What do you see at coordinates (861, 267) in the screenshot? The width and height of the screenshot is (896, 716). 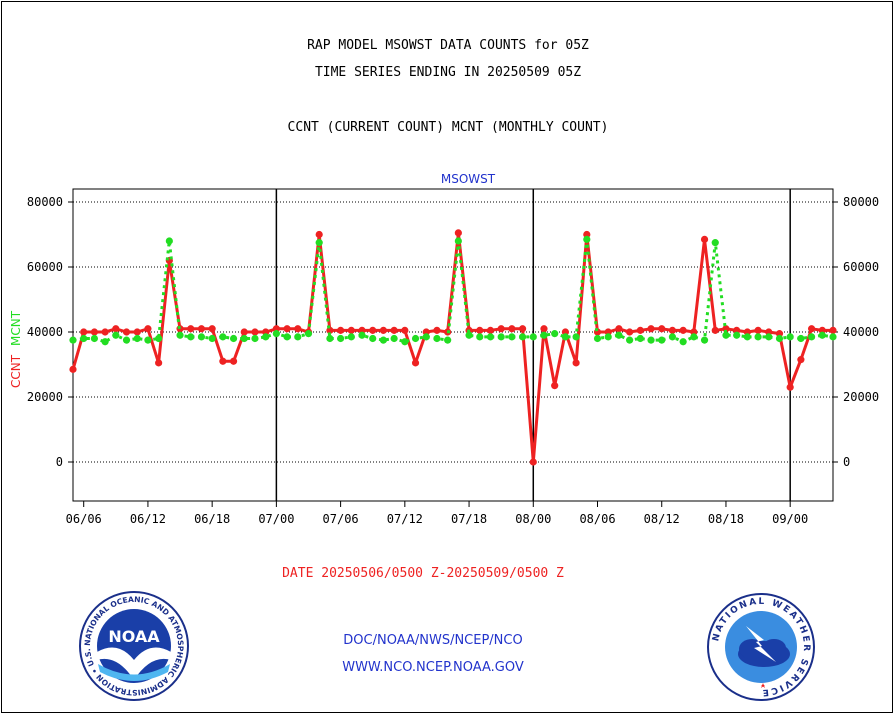 I see `y-tick-label-right: 60000` at bounding box center [861, 267].